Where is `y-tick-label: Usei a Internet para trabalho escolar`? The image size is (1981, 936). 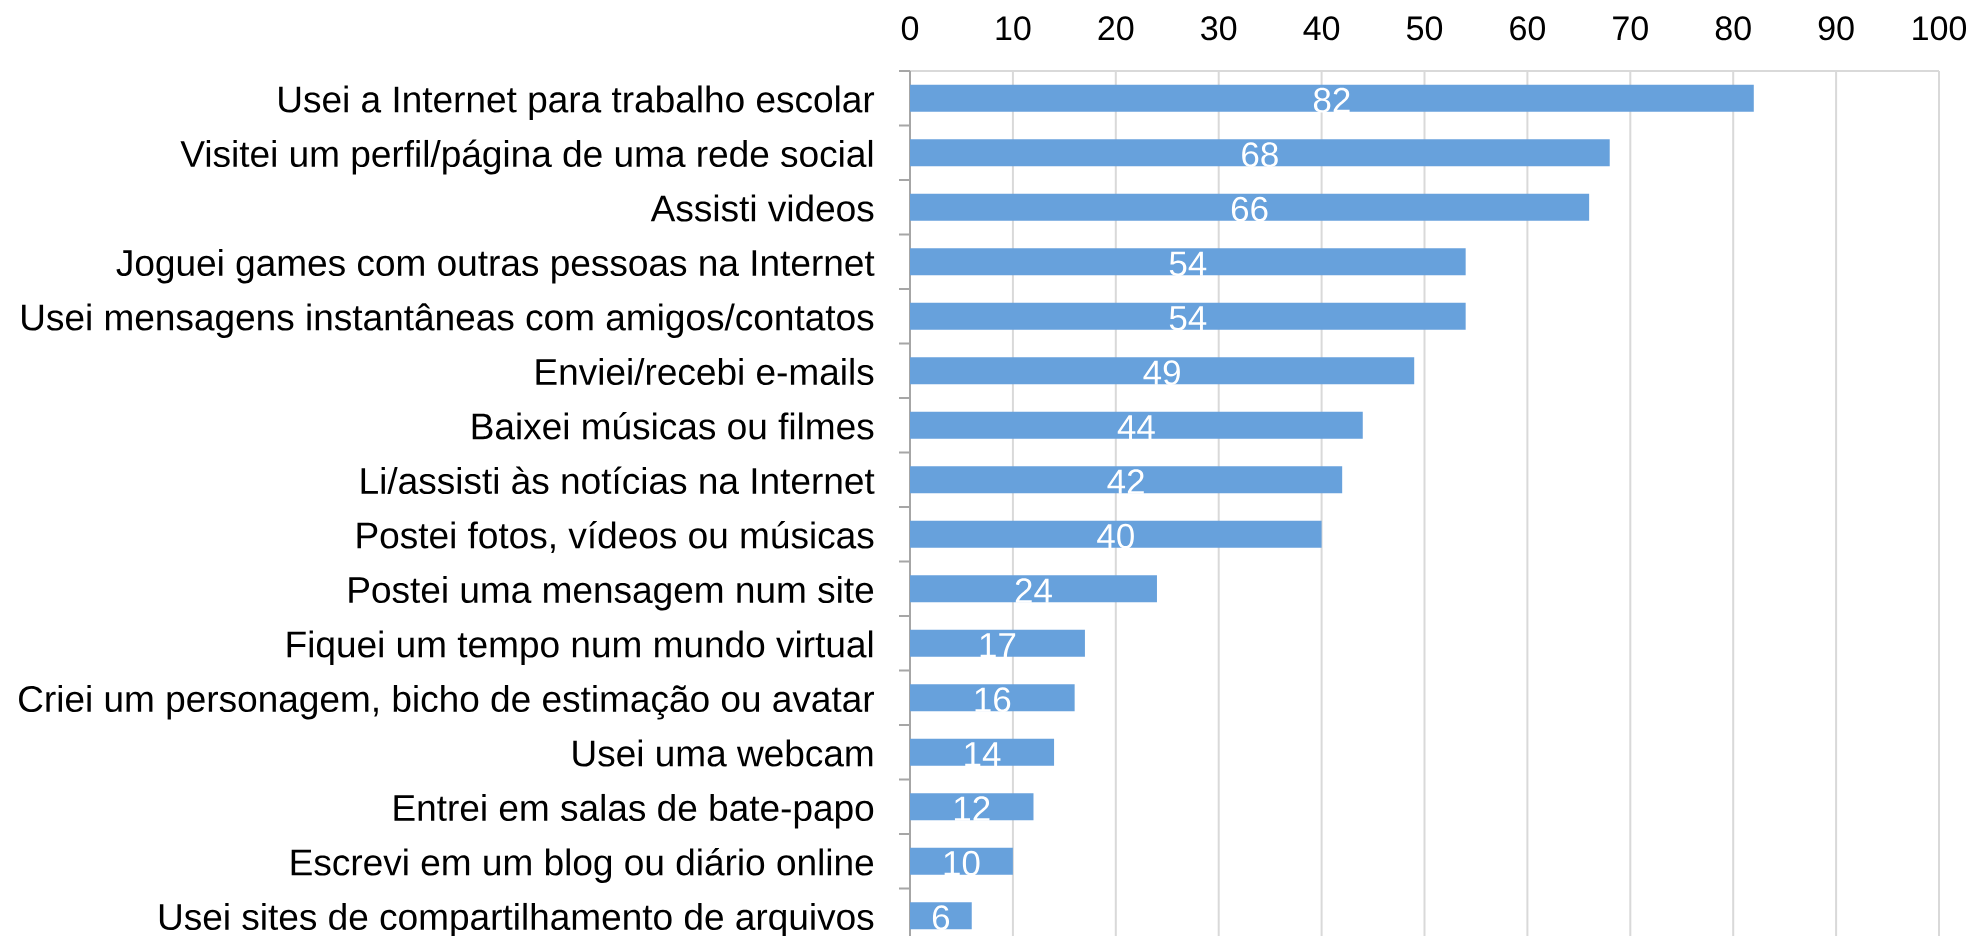
y-tick-label: Usei a Internet para trabalho escolar is located at coordinates (577, 102).